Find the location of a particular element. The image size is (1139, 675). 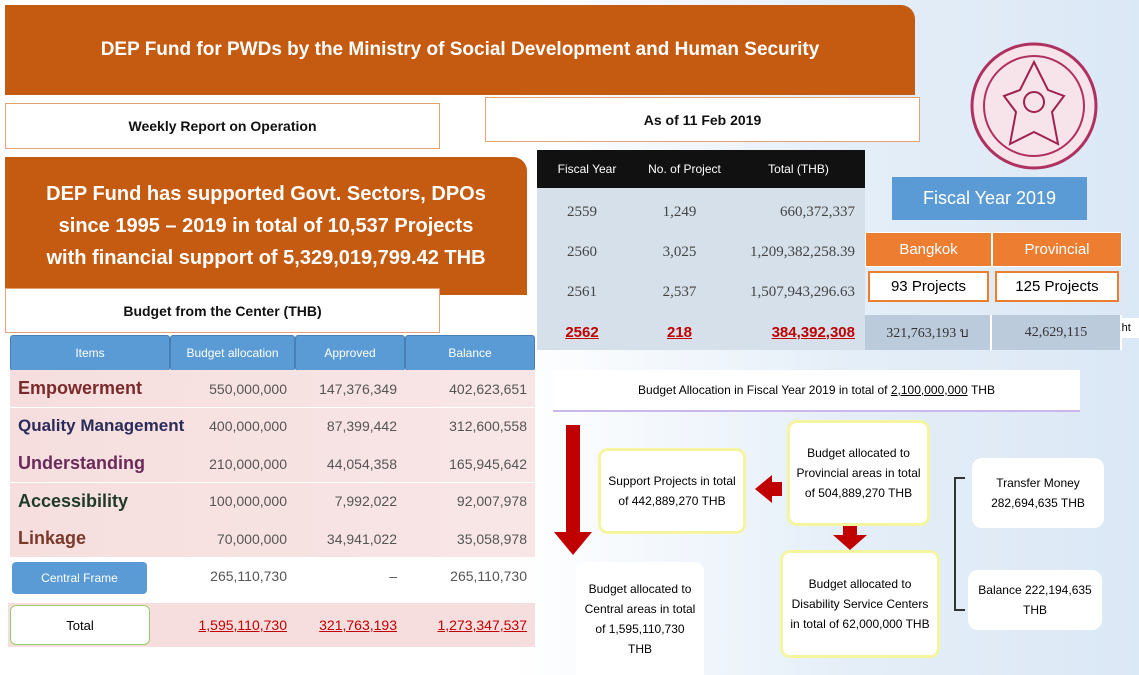

budget-value: 7,992,022 is located at coordinates (365, 501).